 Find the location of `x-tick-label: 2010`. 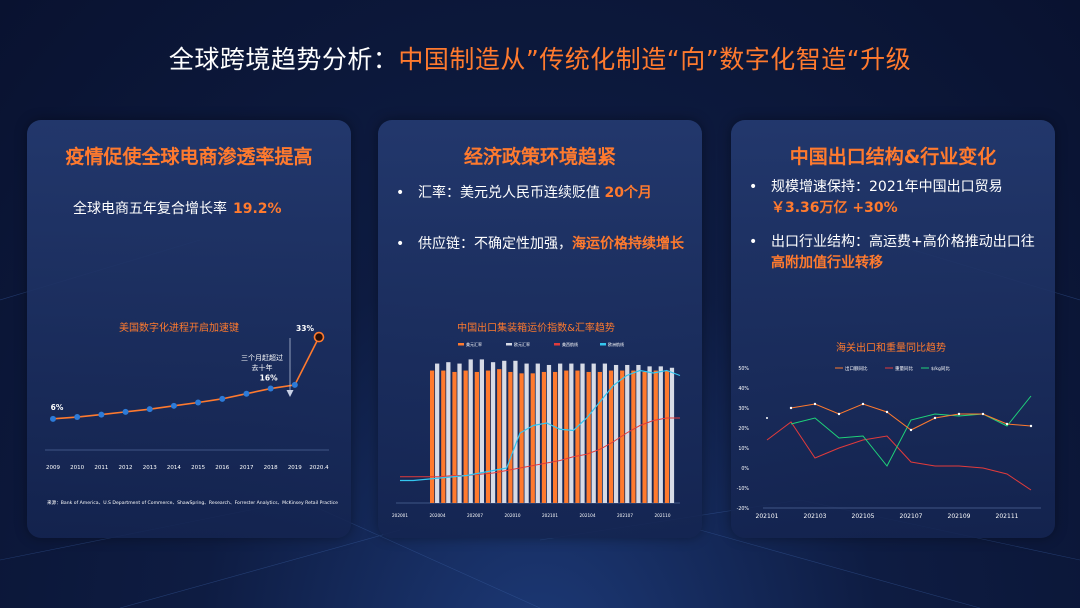

x-tick-label: 2010 is located at coordinates (77, 468).